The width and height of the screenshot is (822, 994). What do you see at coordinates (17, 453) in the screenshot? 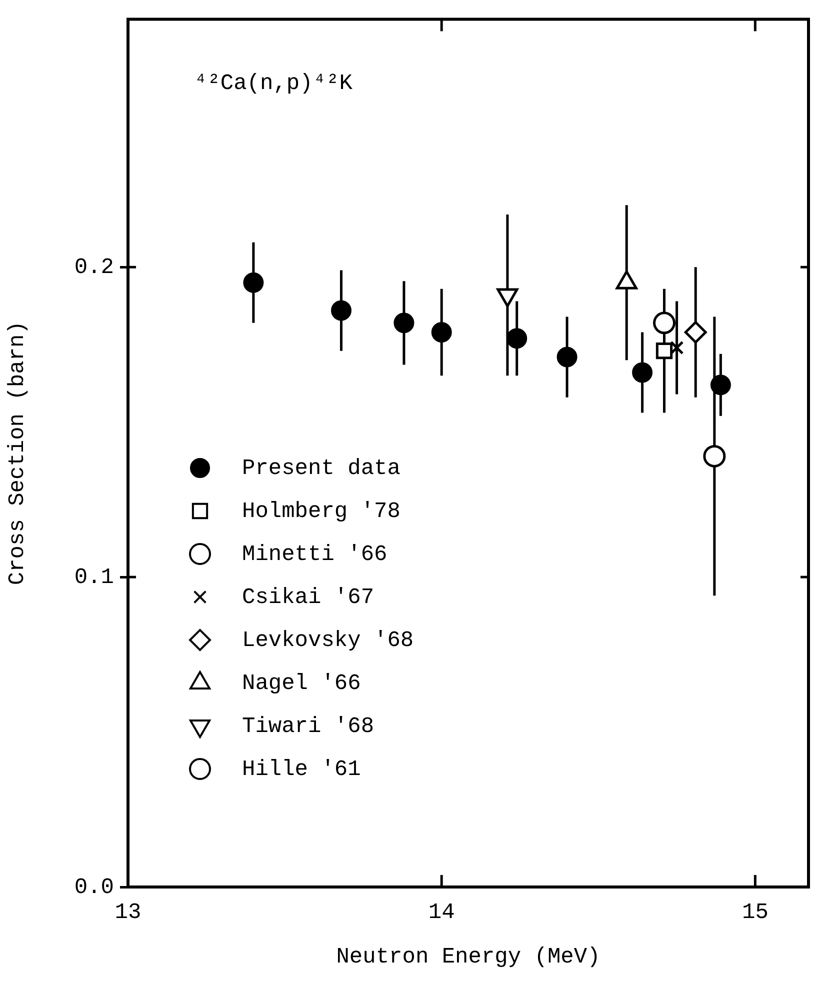
I see `y-axis-title: Cross Section (barn)` at bounding box center [17, 453].